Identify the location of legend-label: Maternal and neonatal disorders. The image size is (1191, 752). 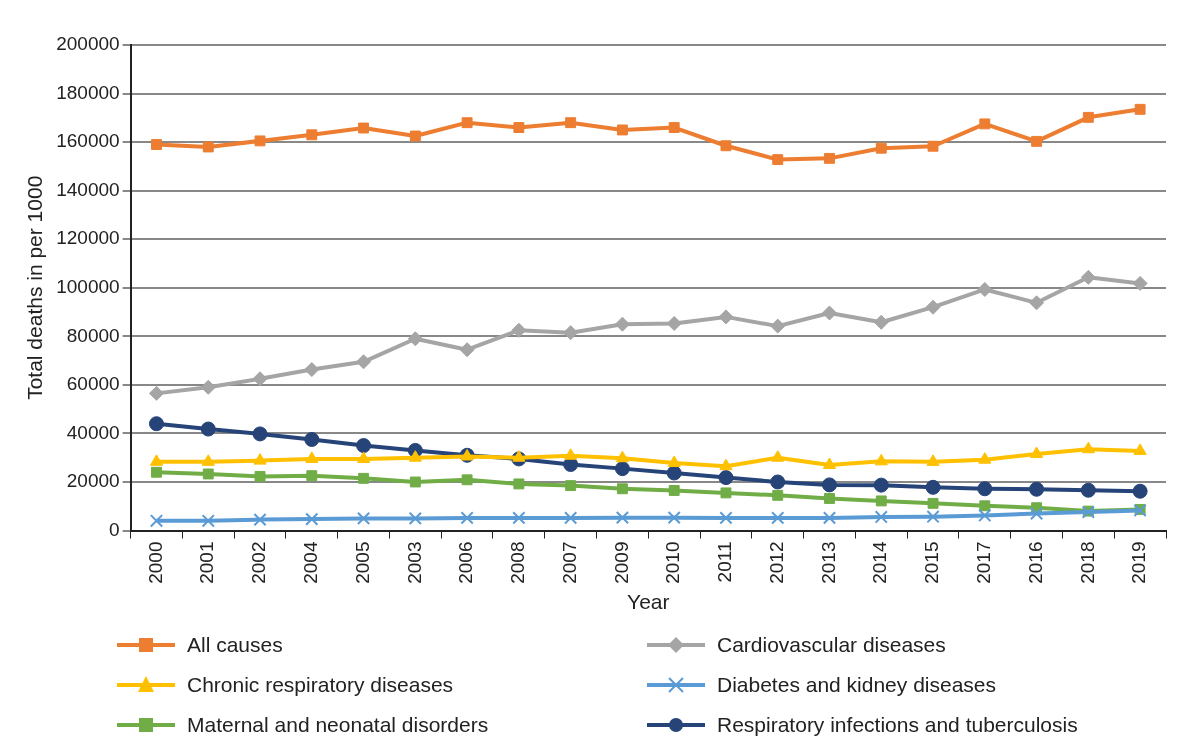
(338, 725).